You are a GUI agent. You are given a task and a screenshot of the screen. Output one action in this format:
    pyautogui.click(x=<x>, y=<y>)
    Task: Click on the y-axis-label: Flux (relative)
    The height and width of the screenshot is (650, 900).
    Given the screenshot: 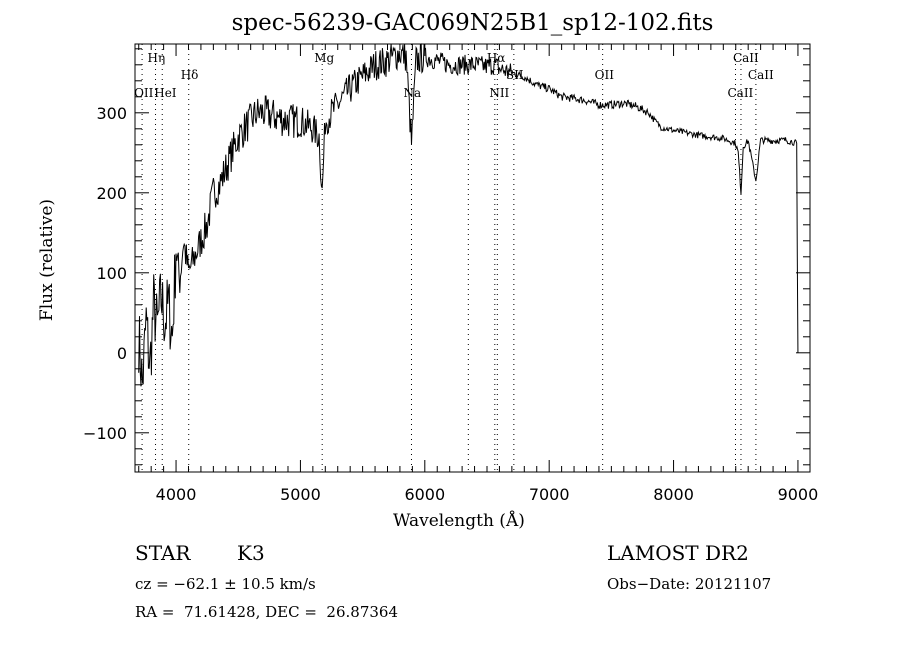 What is the action you would take?
    pyautogui.click(x=47, y=260)
    